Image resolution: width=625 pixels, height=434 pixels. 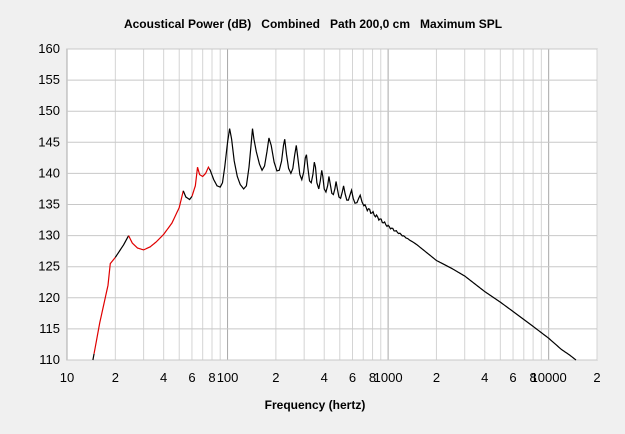 I want to click on y-tick-label: 135, so click(x=49, y=204).